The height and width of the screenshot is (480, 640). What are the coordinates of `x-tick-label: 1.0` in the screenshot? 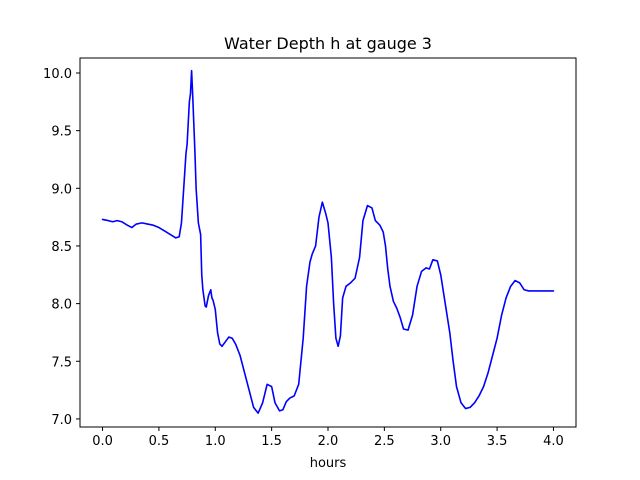 It's located at (215, 441).